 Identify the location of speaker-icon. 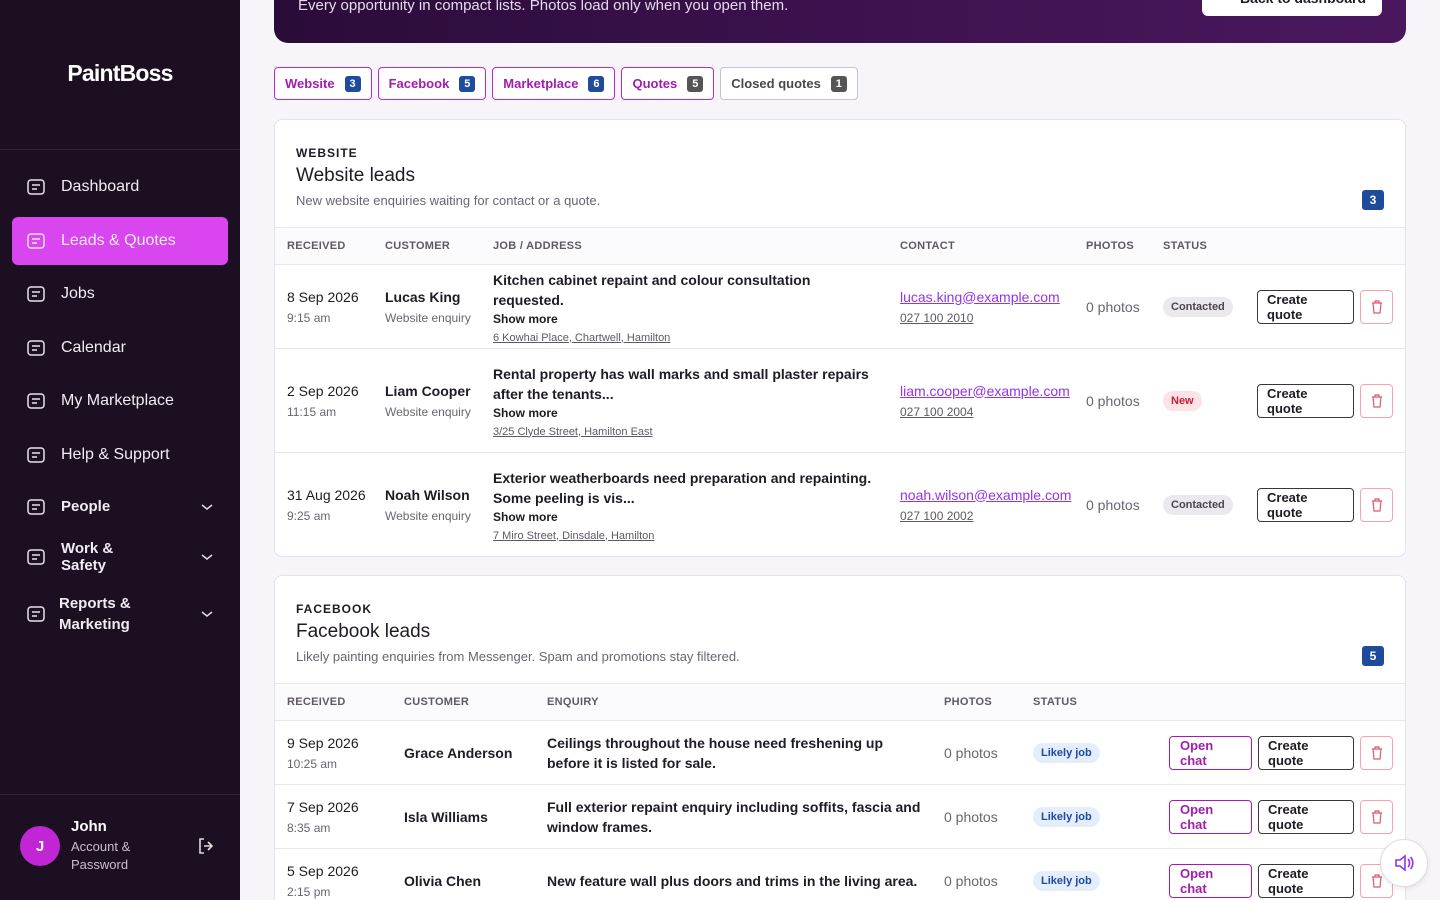
(1404, 863).